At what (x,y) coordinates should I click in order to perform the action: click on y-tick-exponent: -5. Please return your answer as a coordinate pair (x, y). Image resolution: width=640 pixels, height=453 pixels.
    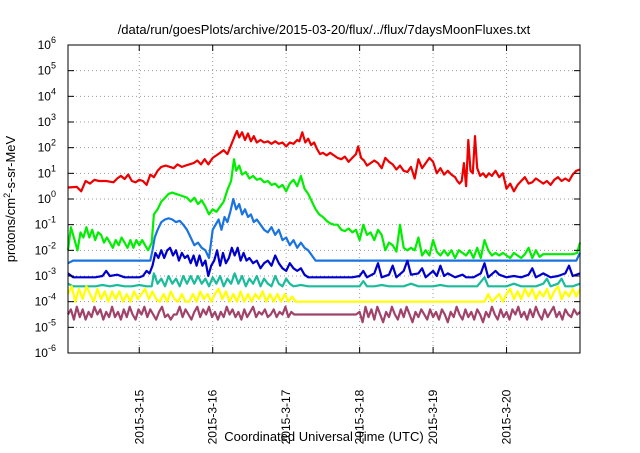
    Looking at the image, I should click on (52, 322).